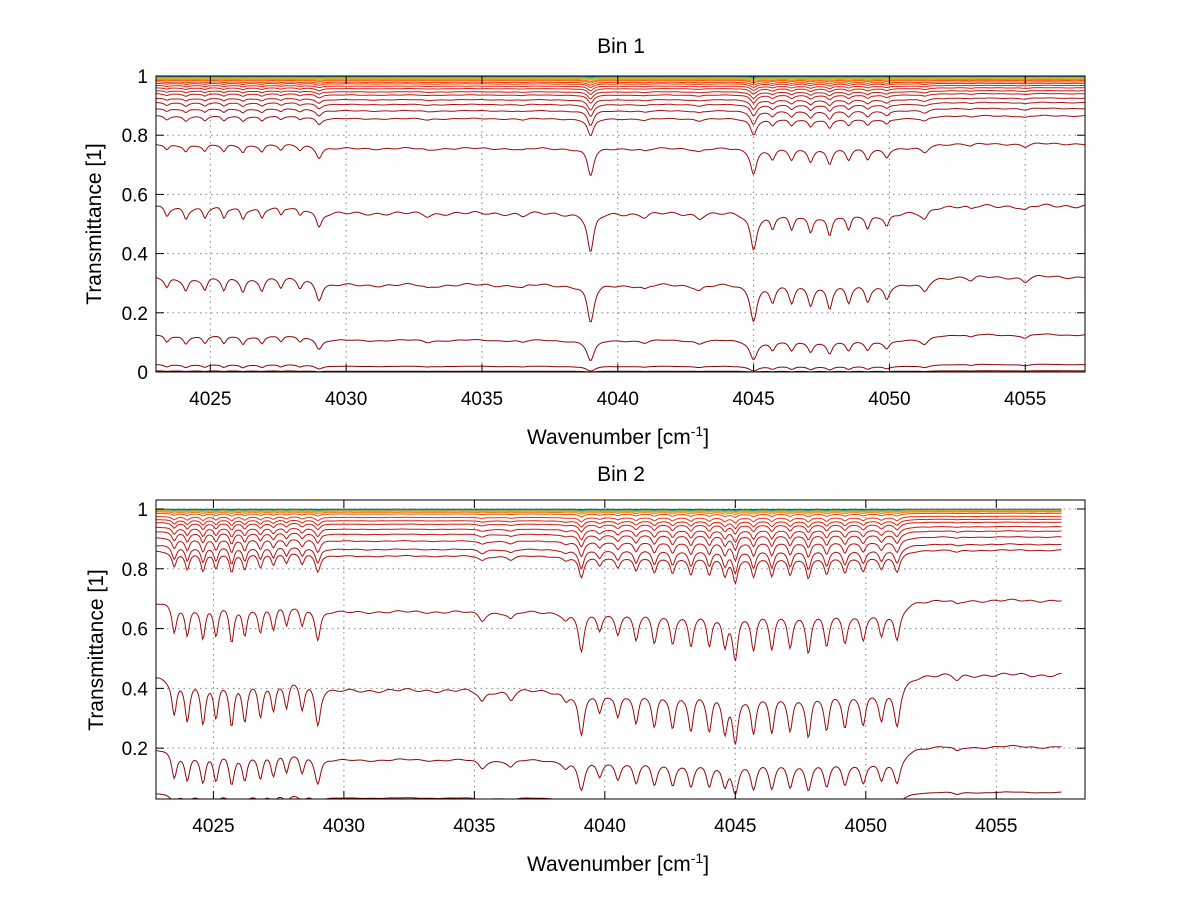 The width and height of the screenshot is (1200, 901). What do you see at coordinates (142, 510) in the screenshot?
I see `bin2-y-tick-label: 1` at bounding box center [142, 510].